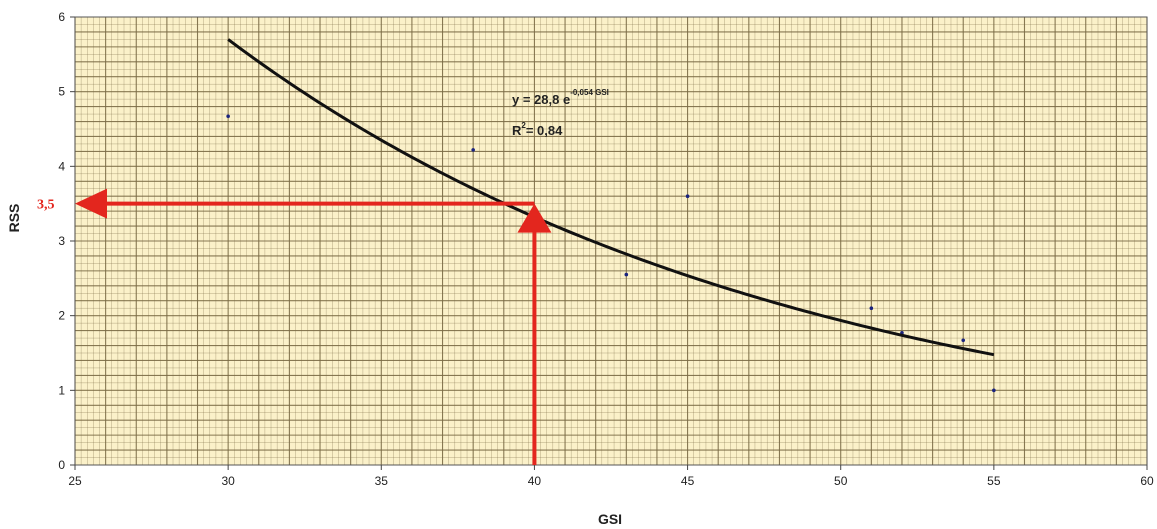  Describe the element at coordinates (61, 92) in the screenshot. I see `y-tick-label: 5` at that location.